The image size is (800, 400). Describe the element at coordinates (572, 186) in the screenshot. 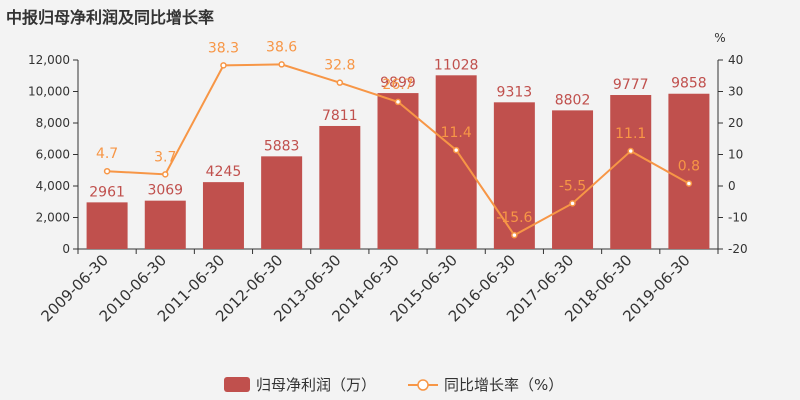

I see `growth-value-label: -5.5` at that location.